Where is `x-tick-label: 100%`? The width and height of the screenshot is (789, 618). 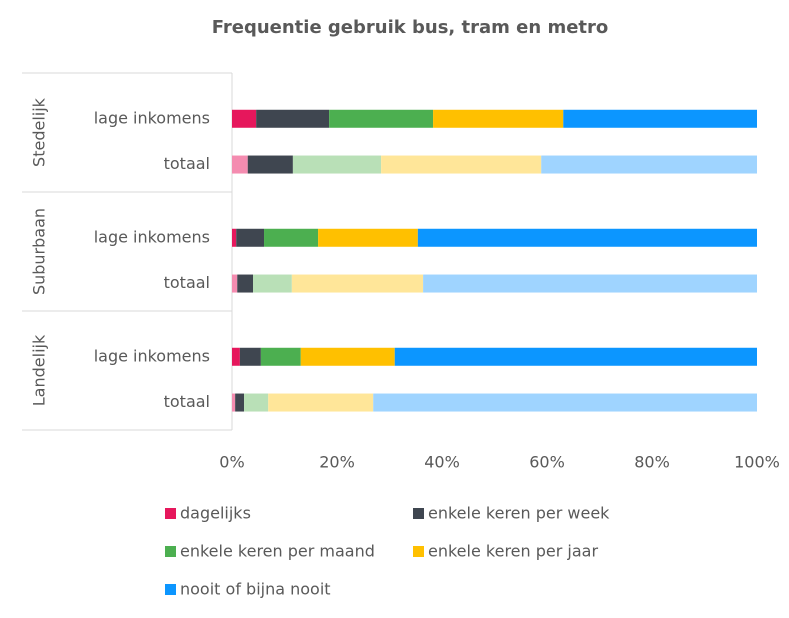
x-tick-label: 100% is located at coordinates (757, 462).